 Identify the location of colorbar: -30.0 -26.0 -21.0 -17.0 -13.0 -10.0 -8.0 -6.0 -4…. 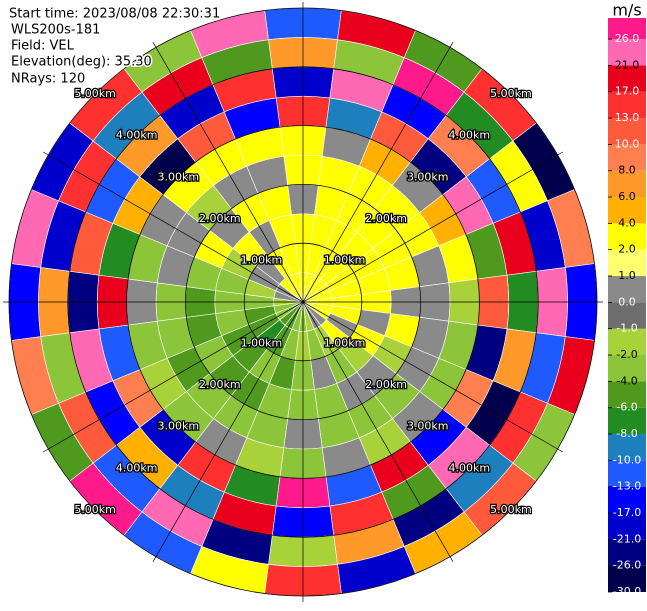
(627, 308).